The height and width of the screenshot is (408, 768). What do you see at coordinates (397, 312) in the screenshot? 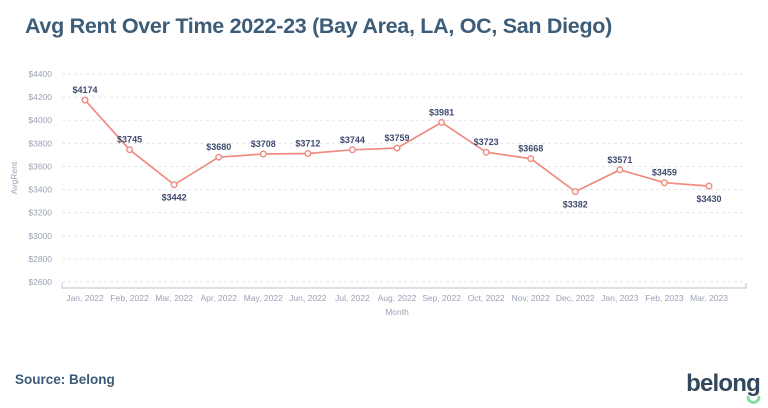
I see `x-axis-title: Month` at bounding box center [397, 312].